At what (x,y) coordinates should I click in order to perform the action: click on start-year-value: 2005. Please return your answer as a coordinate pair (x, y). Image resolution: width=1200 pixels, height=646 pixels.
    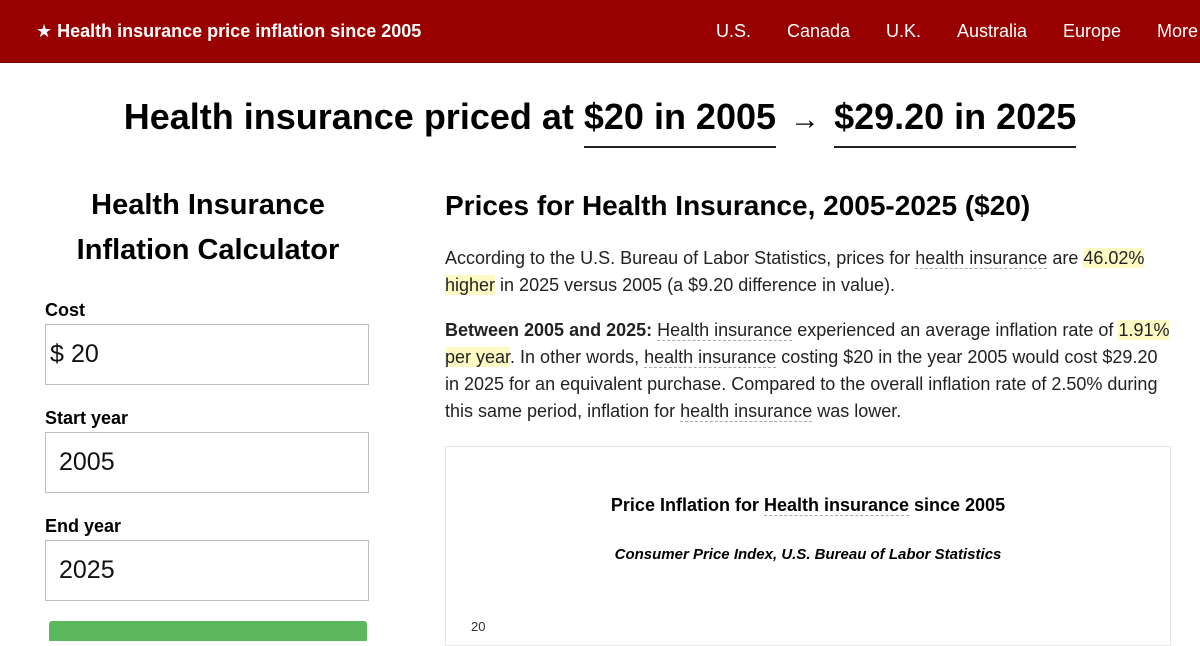
    Looking at the image, I should click on (87, 462).